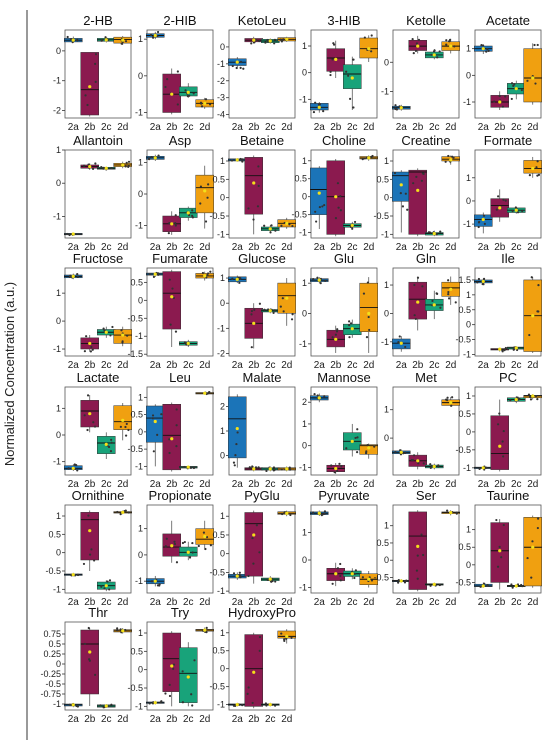  What do you see at coordinates (499, 552) in the screenshot?
I see `box-iqr` at bounding box center [499, 552].